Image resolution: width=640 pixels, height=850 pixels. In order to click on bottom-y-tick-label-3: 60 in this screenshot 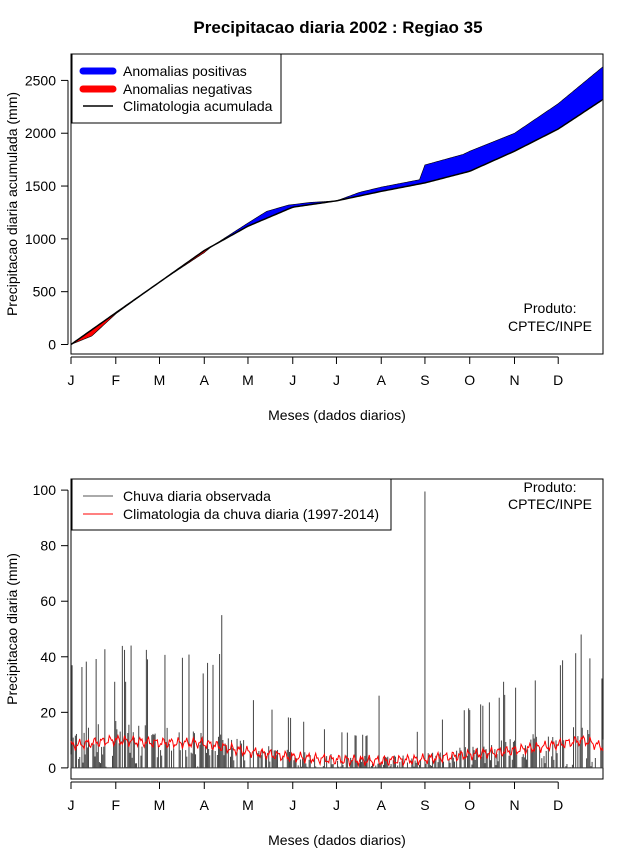, I will do `click(48, 601)`.